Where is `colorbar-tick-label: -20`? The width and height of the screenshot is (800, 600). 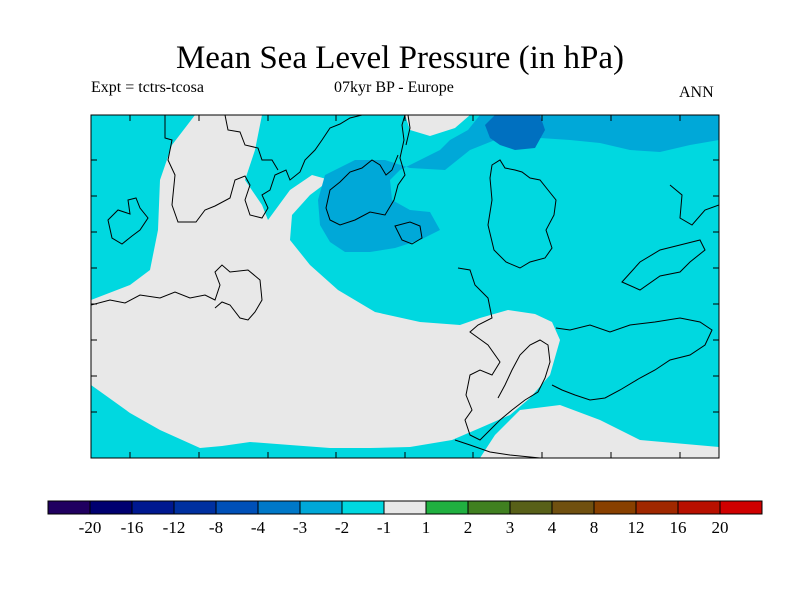 colorbar-tick-label: -20 is located at coordinates (90, 527).